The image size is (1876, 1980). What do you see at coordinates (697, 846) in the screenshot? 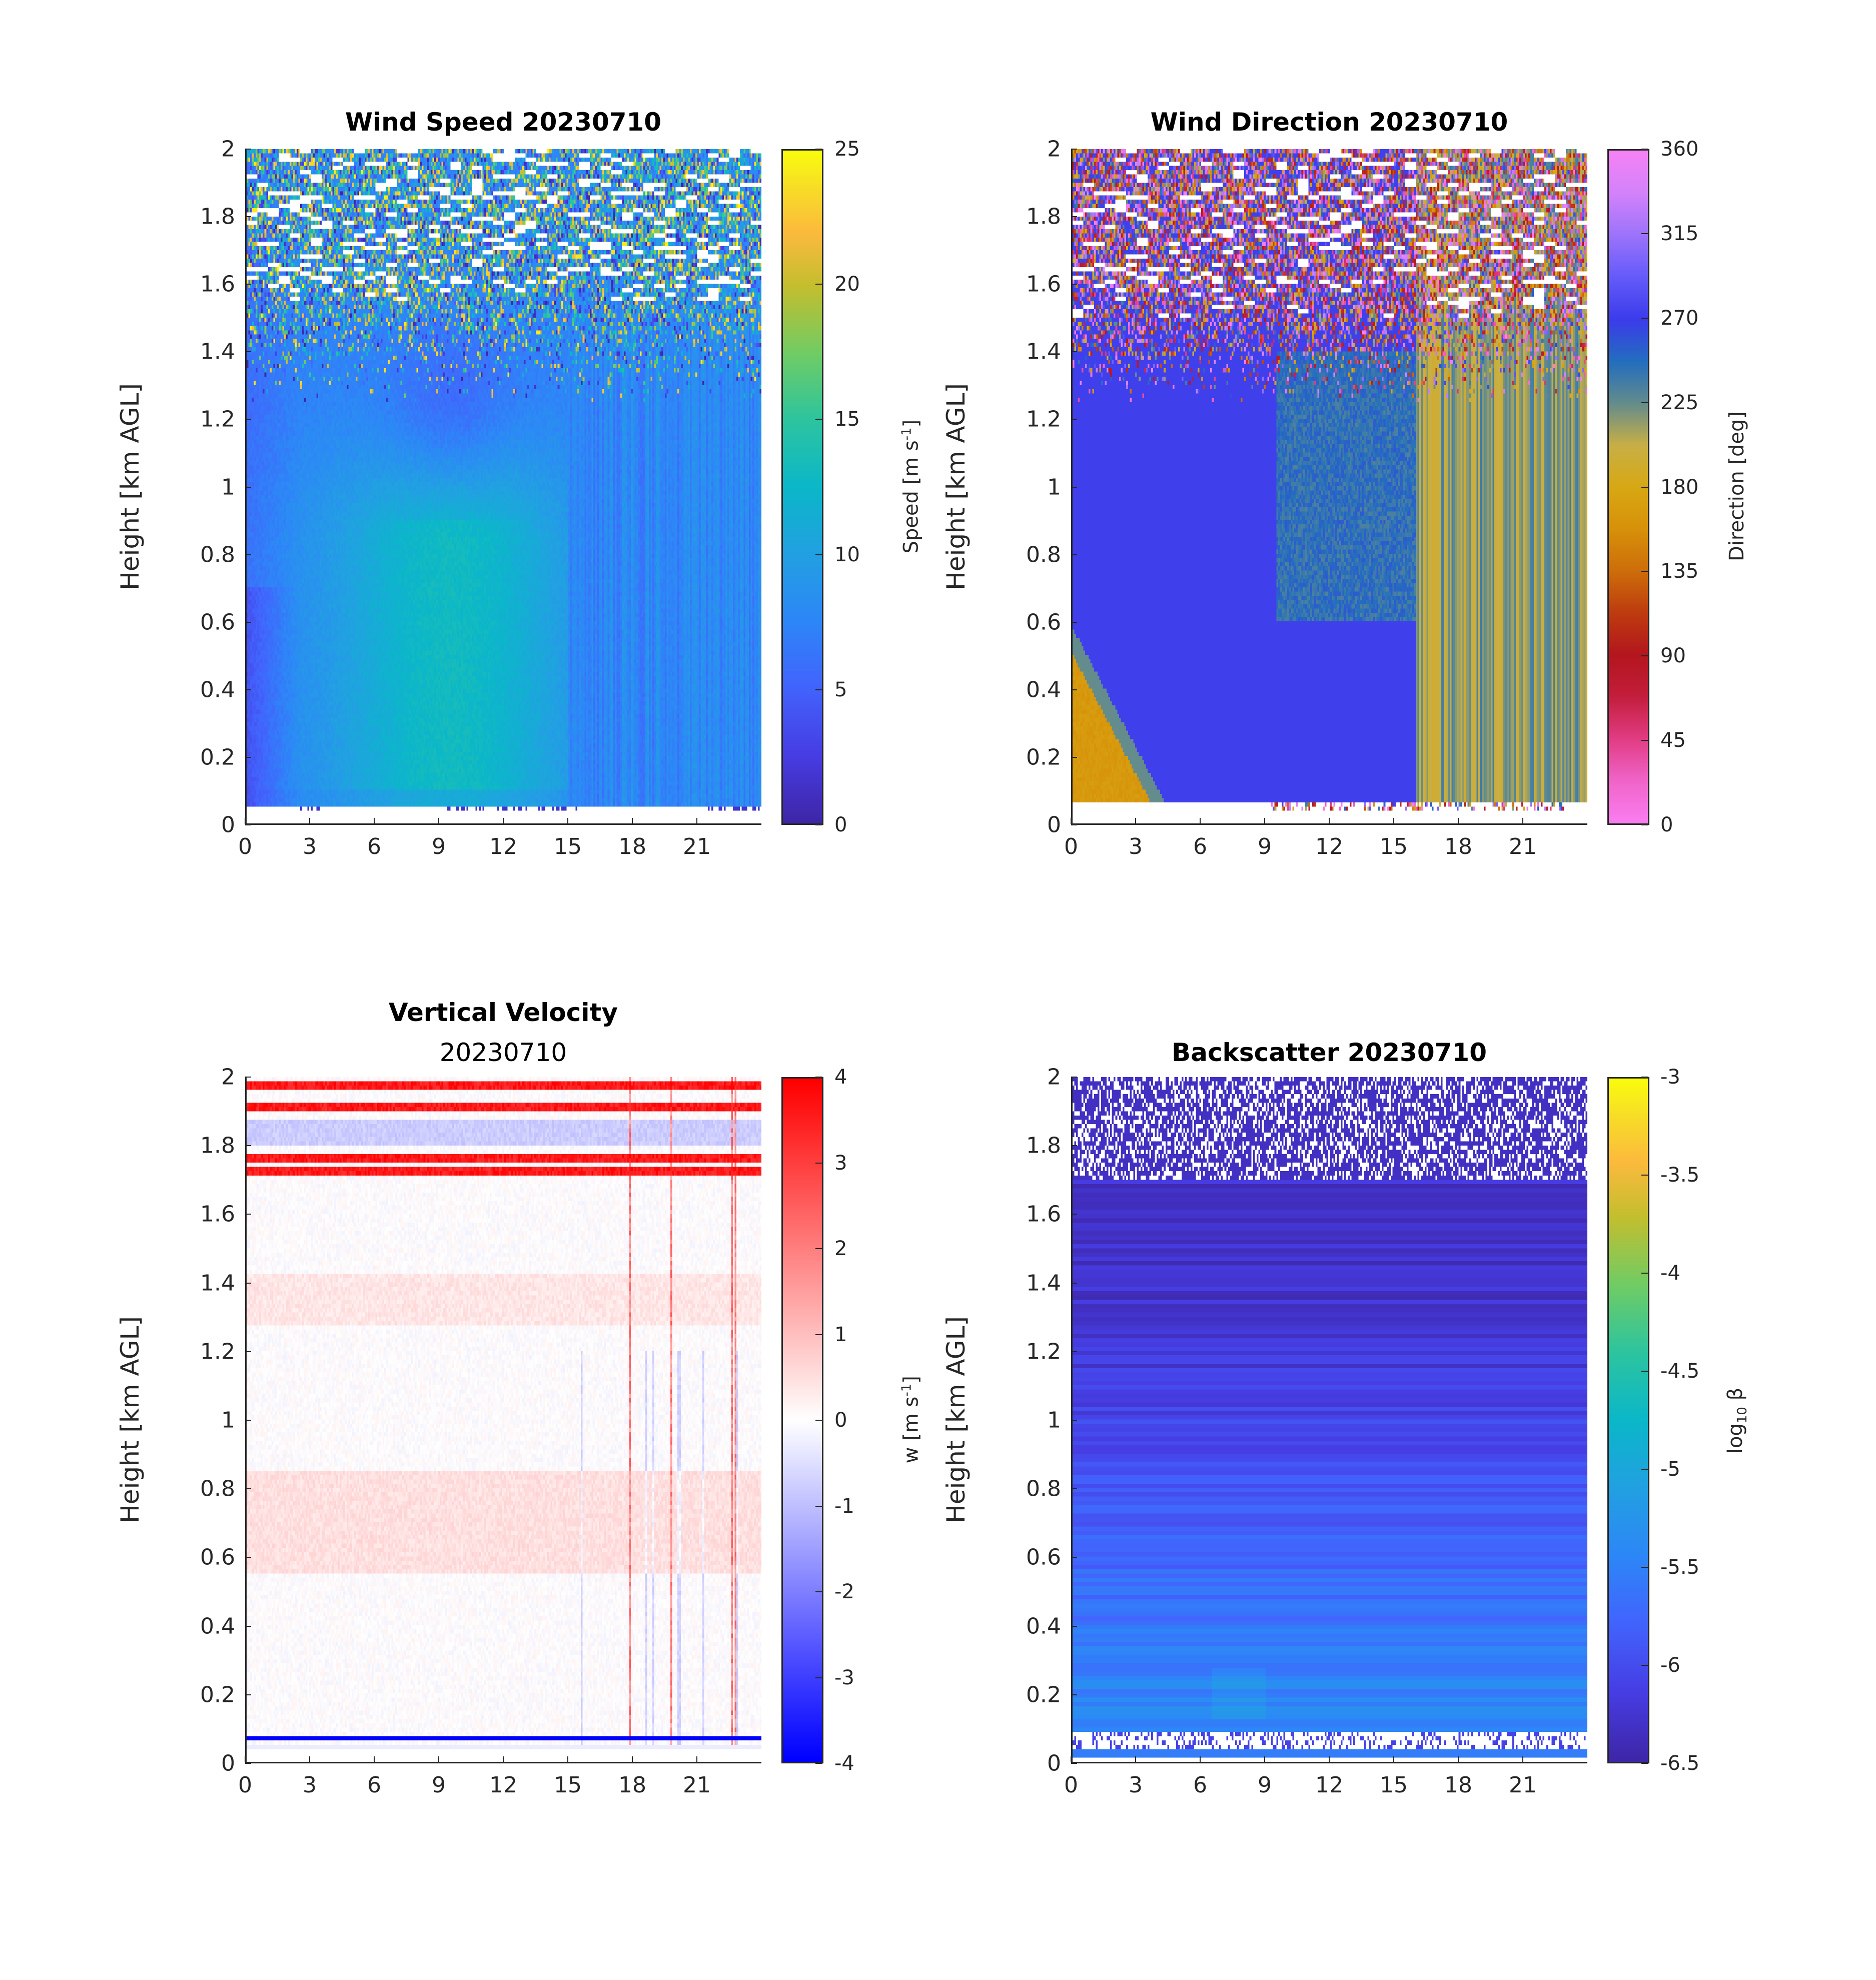
I see `x-tick-label: 21` at bounding box center [697, 846].